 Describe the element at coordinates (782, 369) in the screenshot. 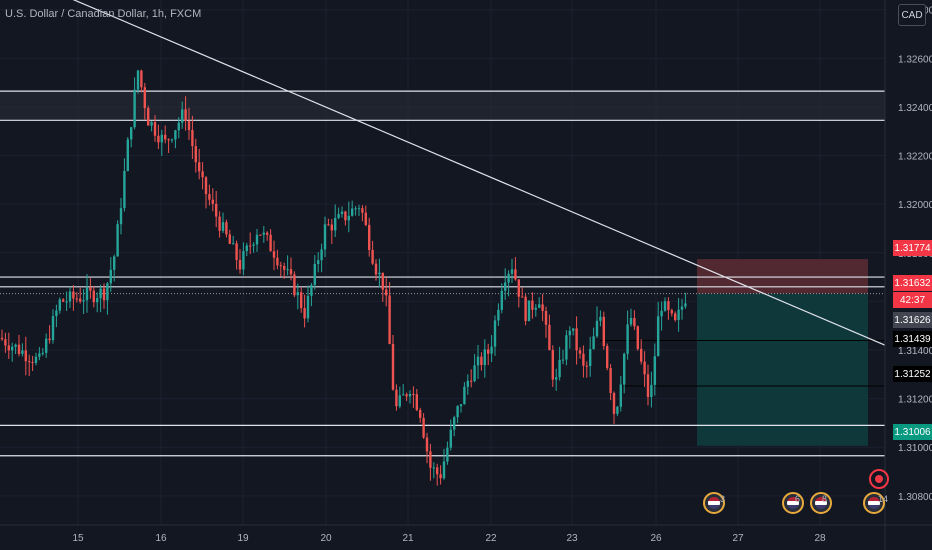

I see `take-profit-zone` at that location.